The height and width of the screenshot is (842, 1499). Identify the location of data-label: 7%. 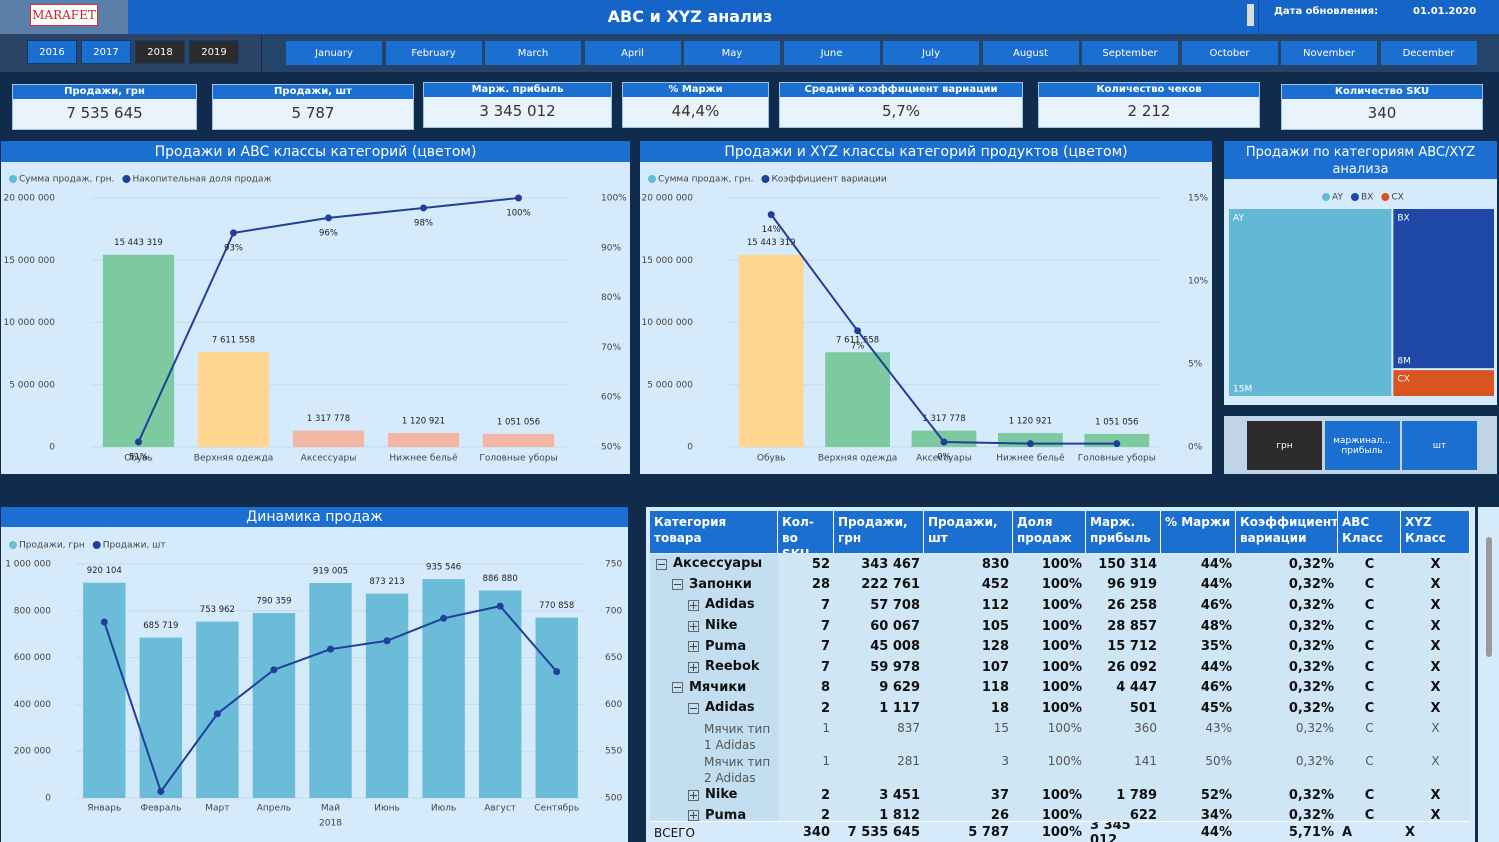
(858, 346).